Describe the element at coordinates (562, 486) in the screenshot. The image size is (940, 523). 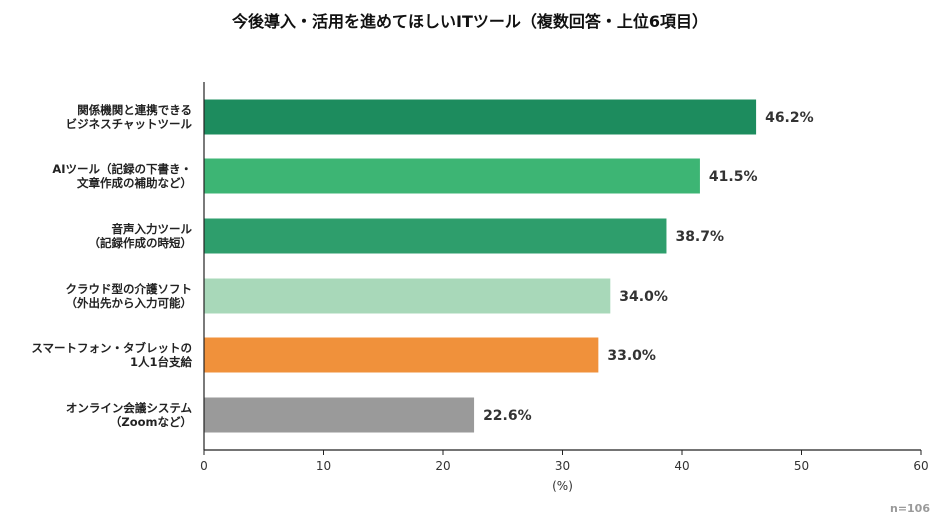
I see `x-axis-title: (%)` at that location.